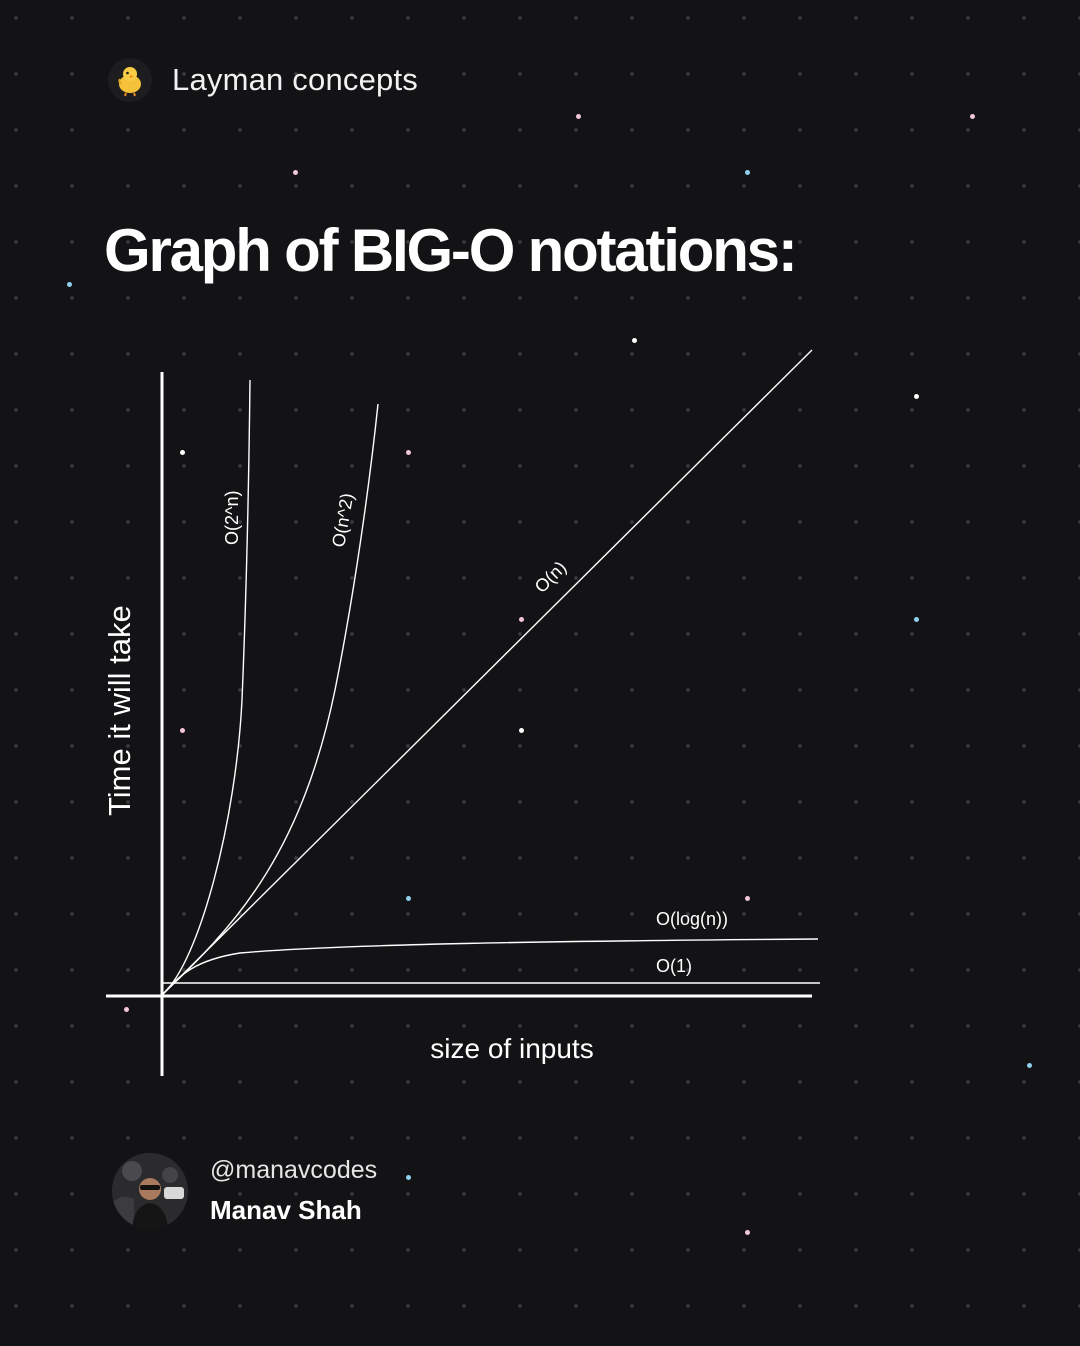 This screenshot has height=1346, width=1080. I want to click on author-handle: @manavcodes, so click(294, 1170).